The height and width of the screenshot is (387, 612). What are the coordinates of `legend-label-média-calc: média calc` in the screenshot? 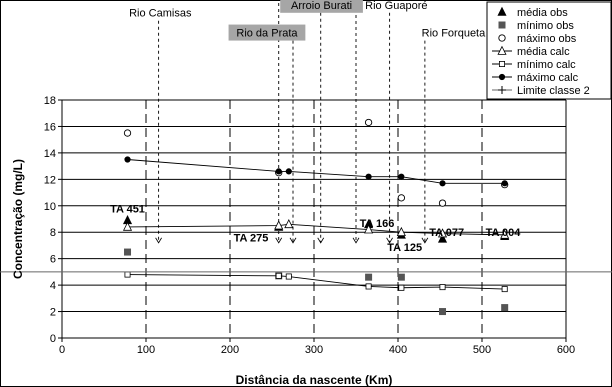 It's located at (543, 52).